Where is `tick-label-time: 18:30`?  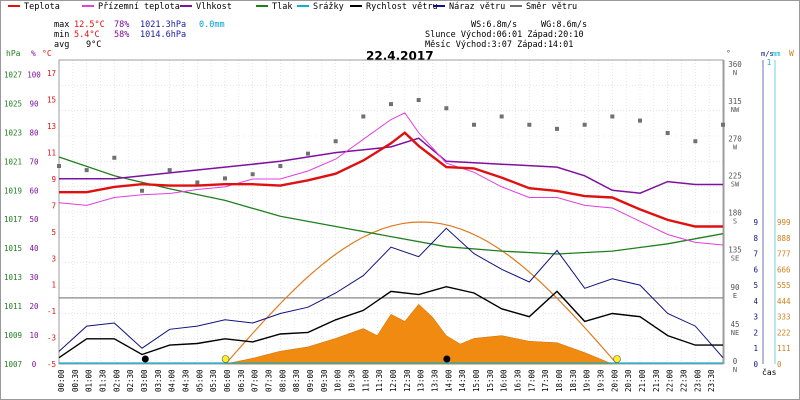
tick-label-time: 18:30 is located at coordinates (573, 380).